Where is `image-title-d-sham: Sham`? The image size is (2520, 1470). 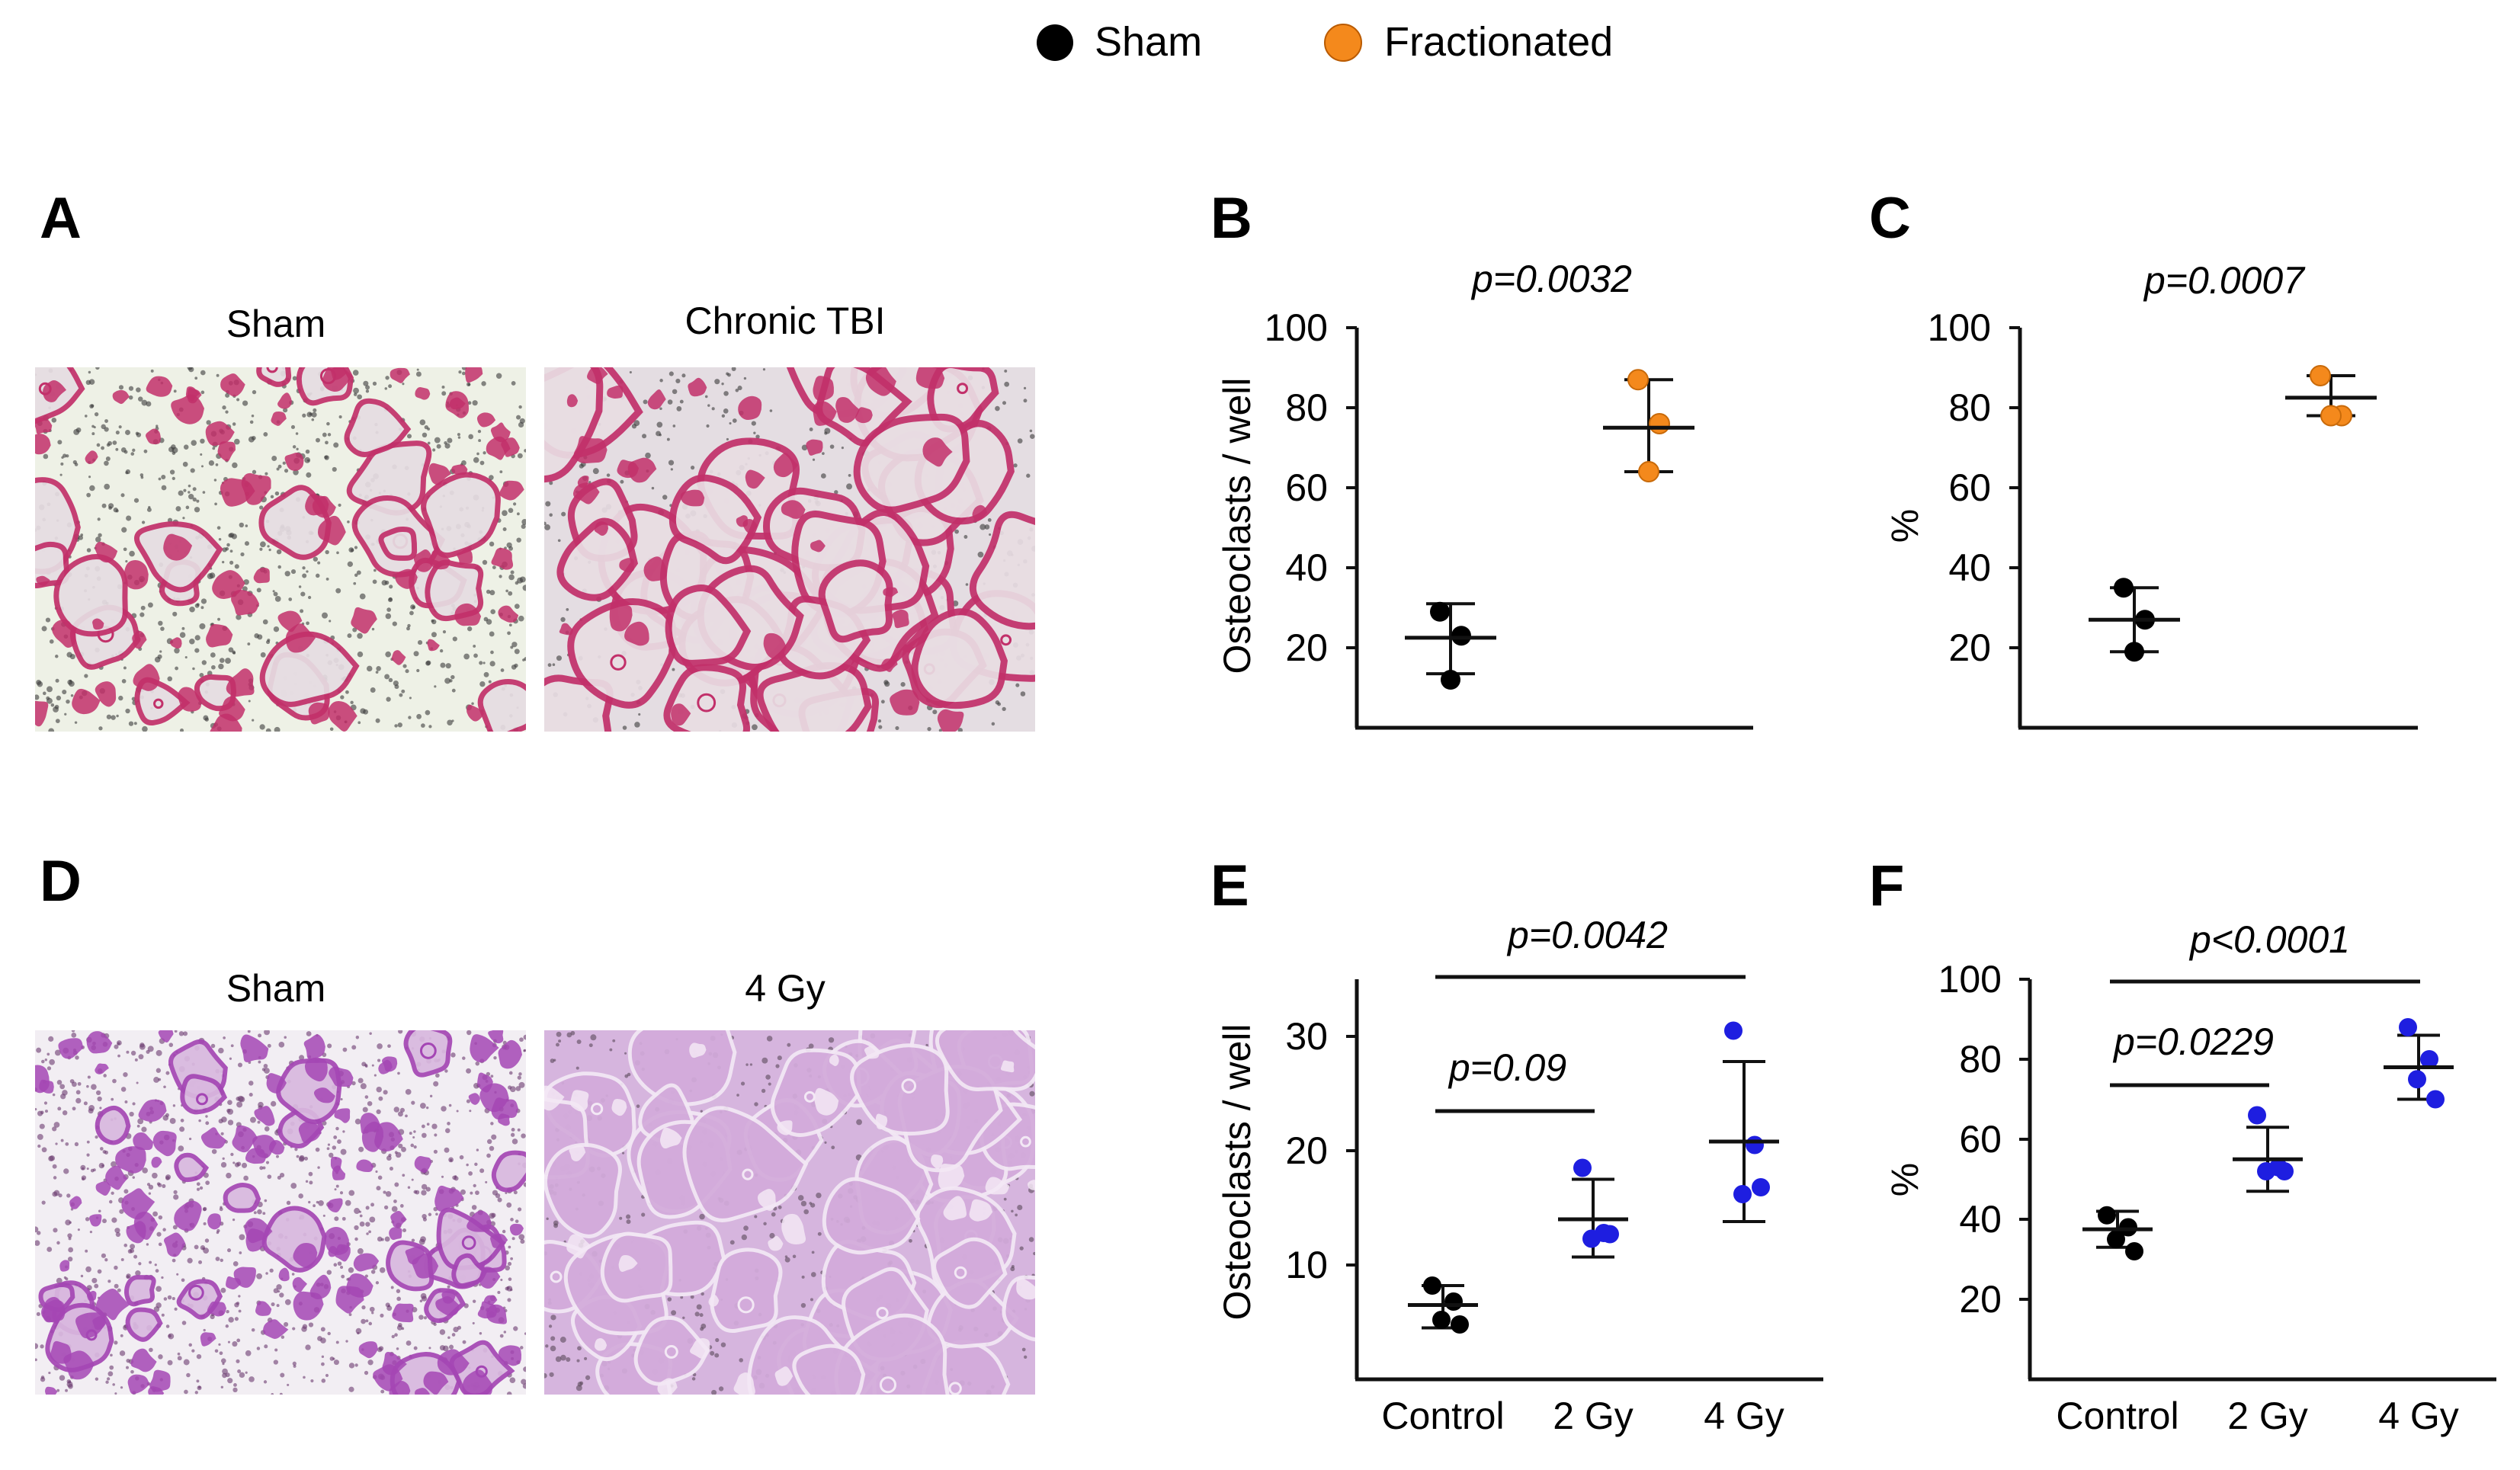 image-title-d-sham: Sham is located at coordinates (276, 988).